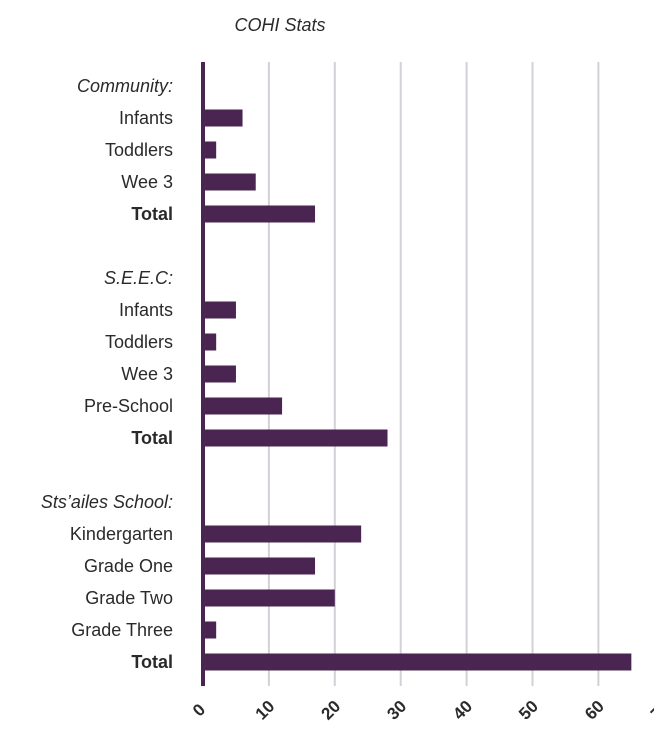 The image size is (654, 731). I want to click on x-axis-ticks: 0 10 20 30 40 50 60 70, so click(421, 710).